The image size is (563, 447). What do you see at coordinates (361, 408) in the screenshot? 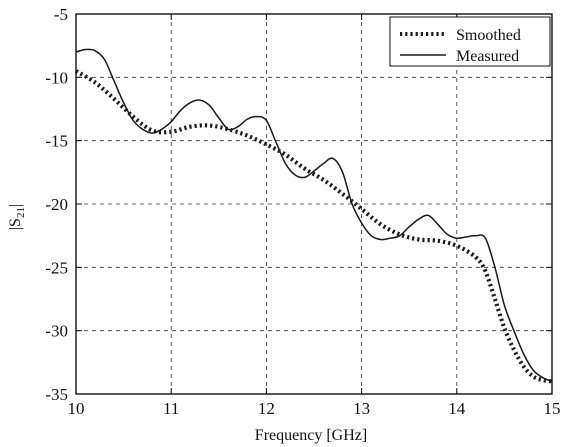
I see `x-tick-label: 13` at bounding box center [361, 408].